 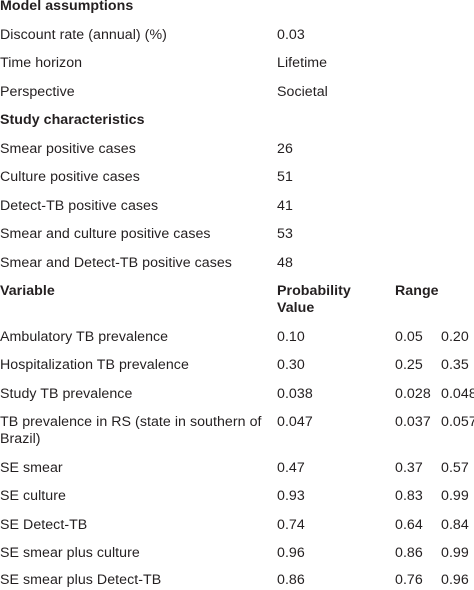 I want to click on table-row: SE smear plus culture 0.96 0.86 0.99, so click(x=237, y=559).